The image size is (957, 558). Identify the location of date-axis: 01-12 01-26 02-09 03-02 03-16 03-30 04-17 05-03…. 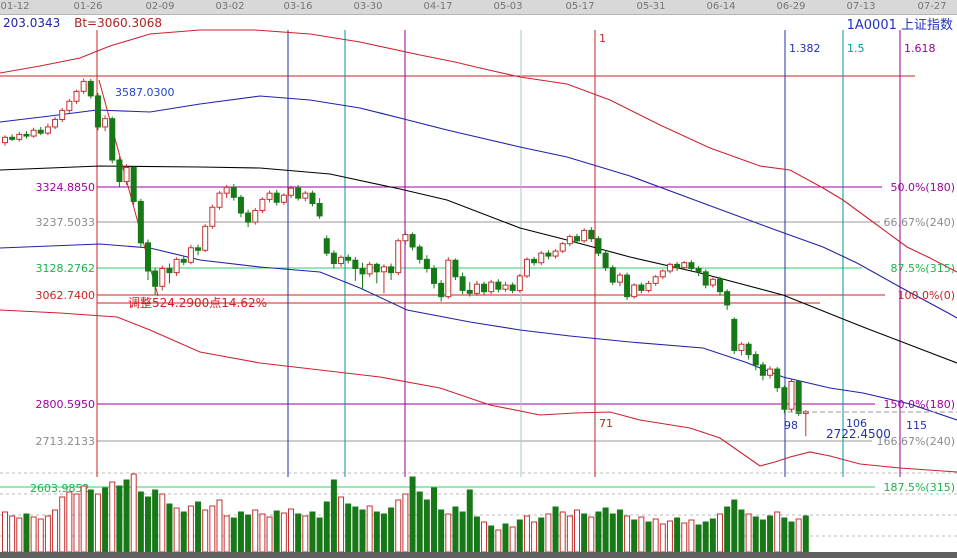
(478, 7).